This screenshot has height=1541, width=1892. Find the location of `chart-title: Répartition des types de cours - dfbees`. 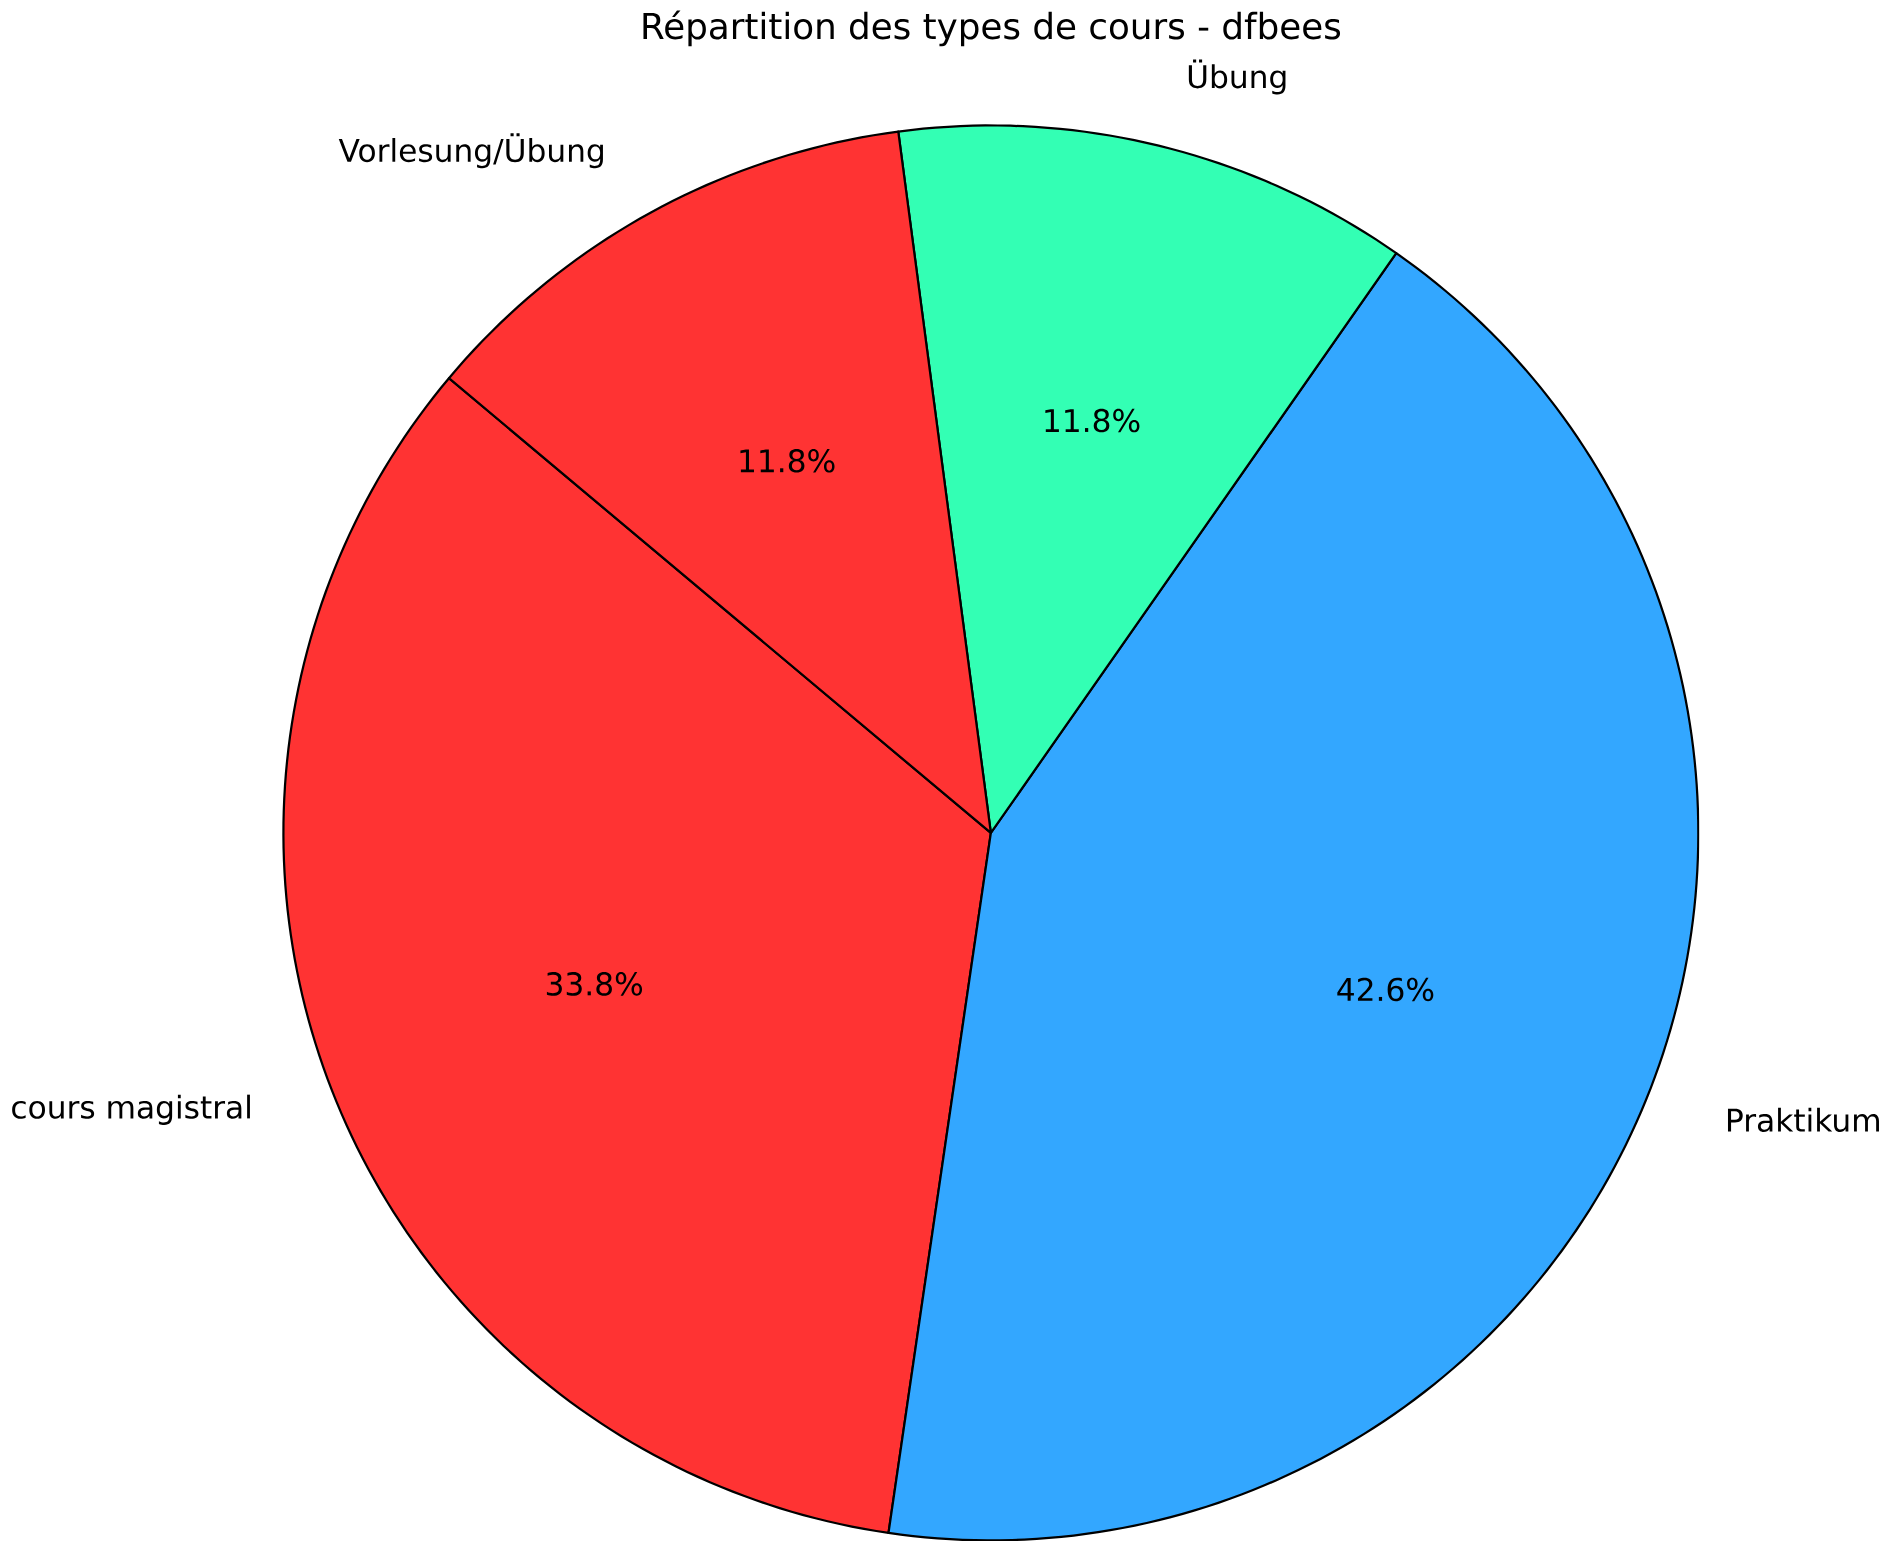

chart-title: Répartition des types de cours - dfbees is located at coordinates (992, 28).